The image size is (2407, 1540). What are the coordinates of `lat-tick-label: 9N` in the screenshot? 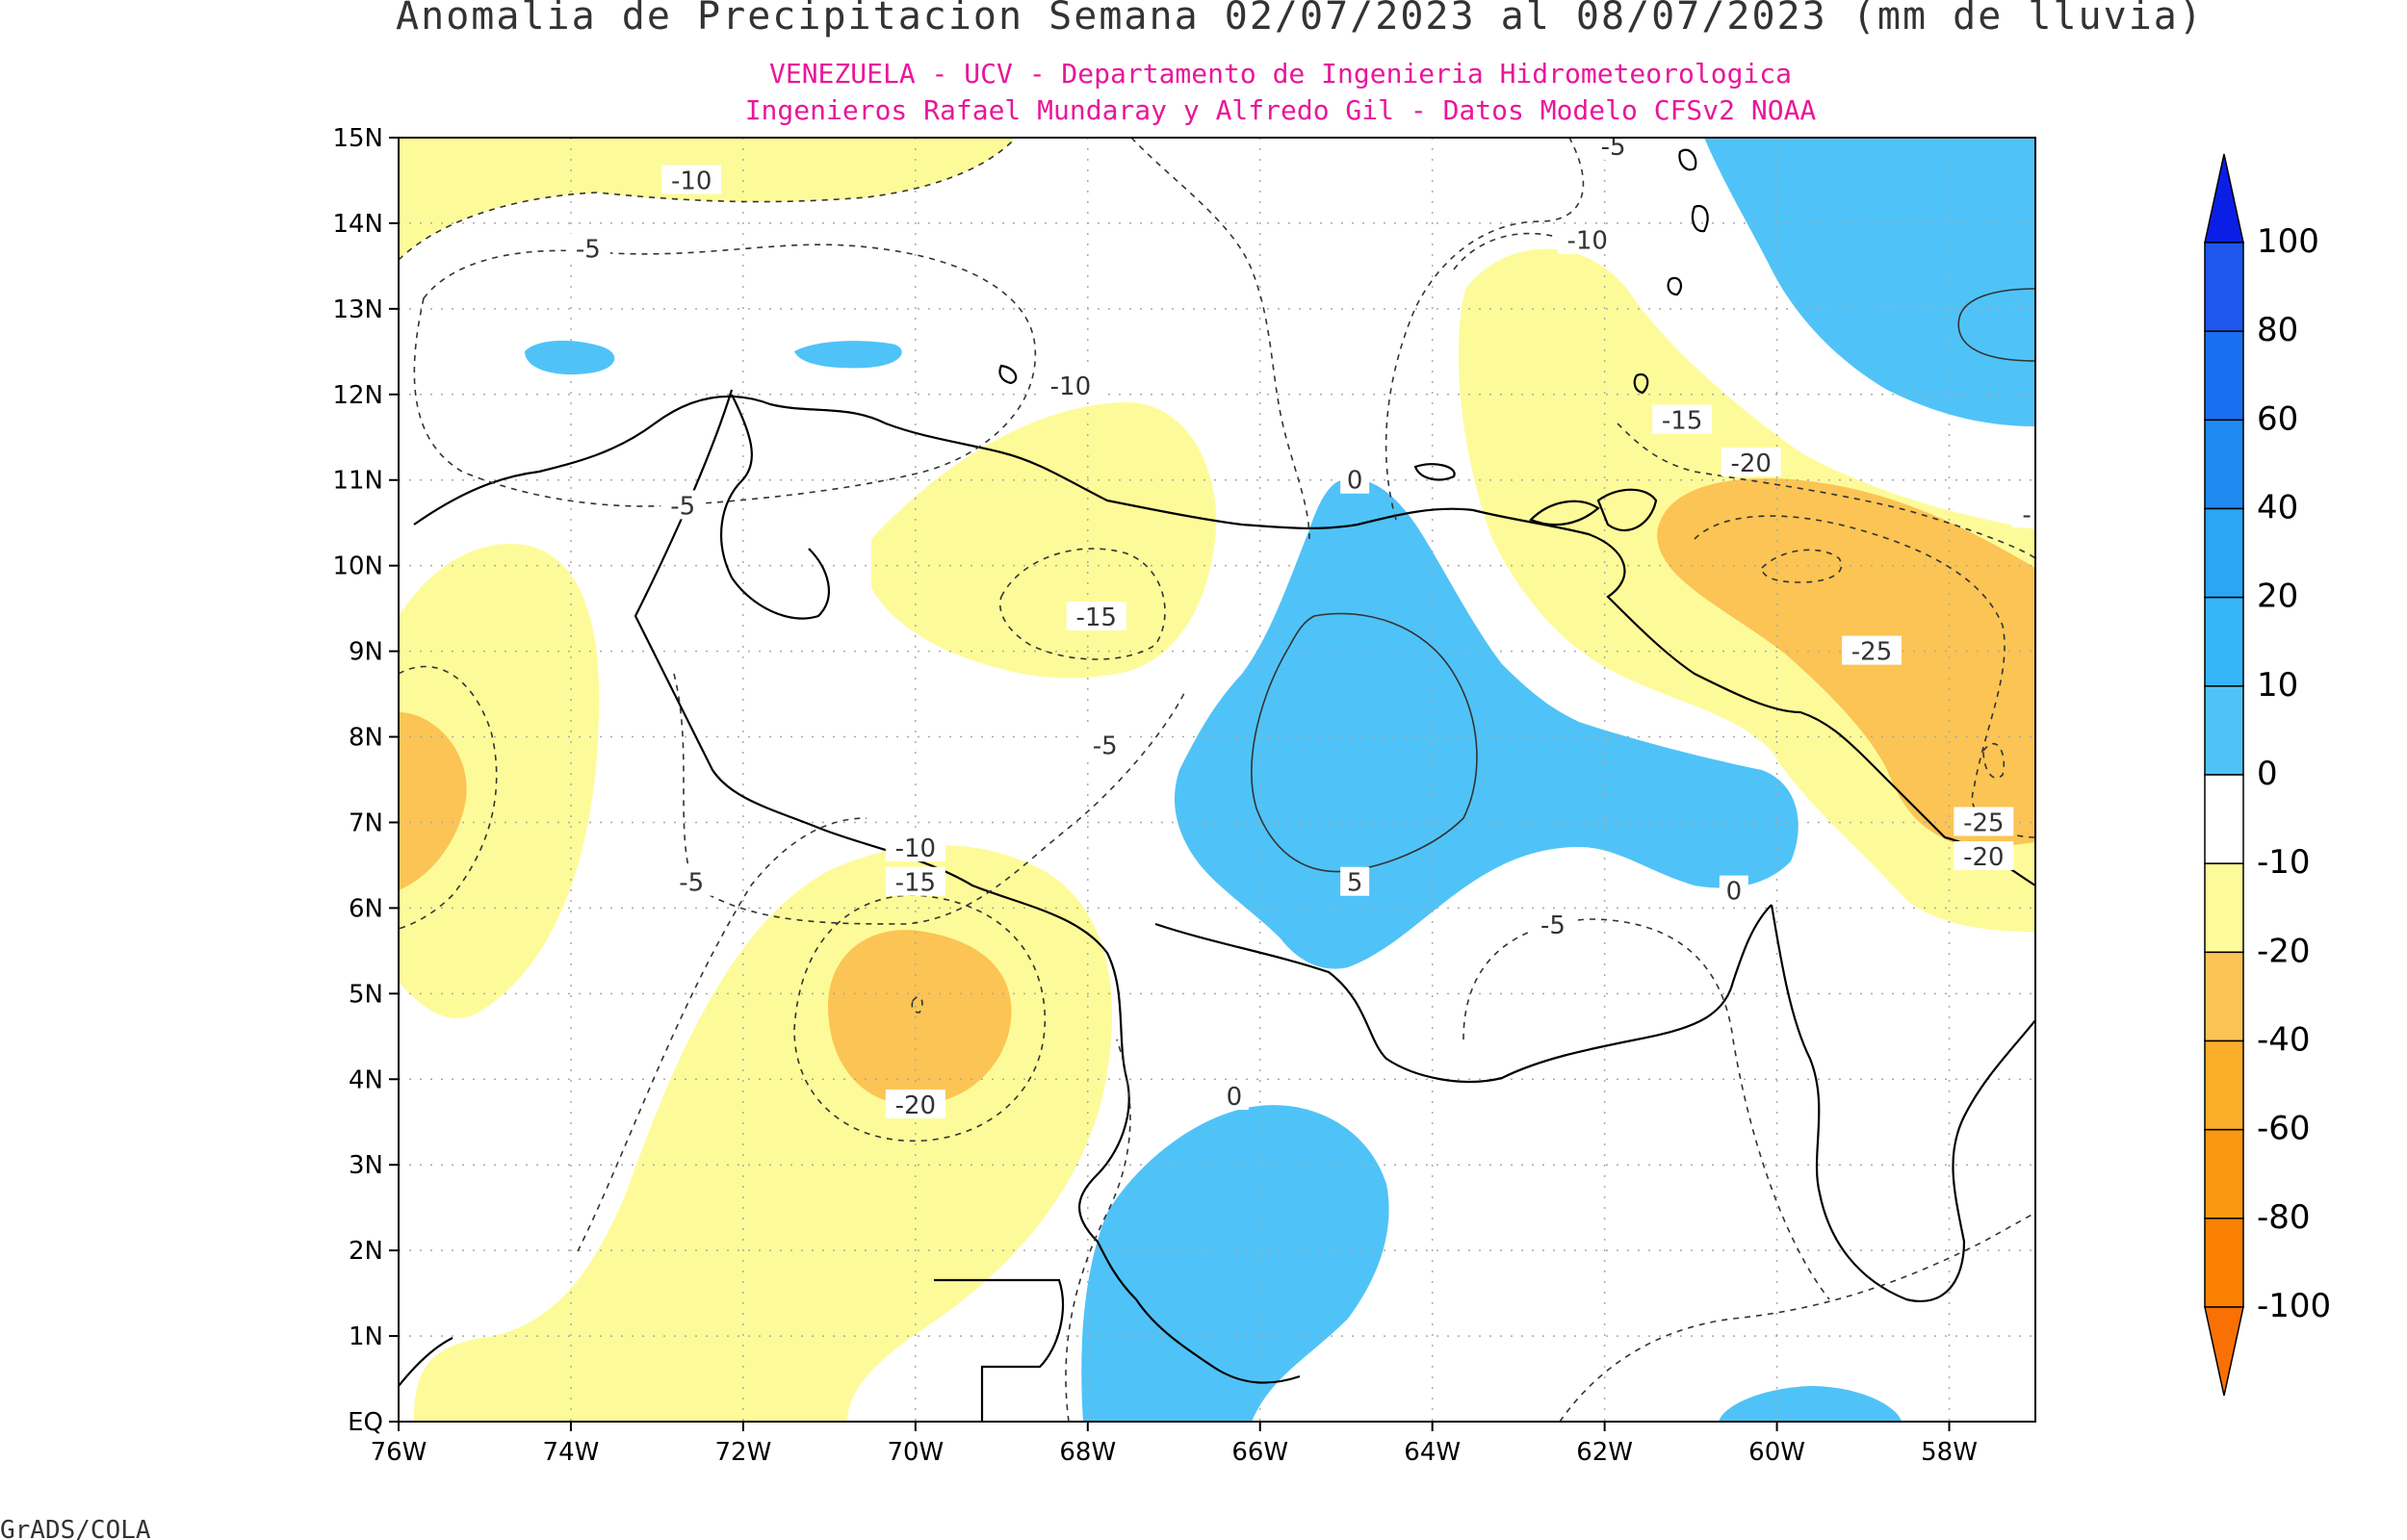 It's located at (366, 652).